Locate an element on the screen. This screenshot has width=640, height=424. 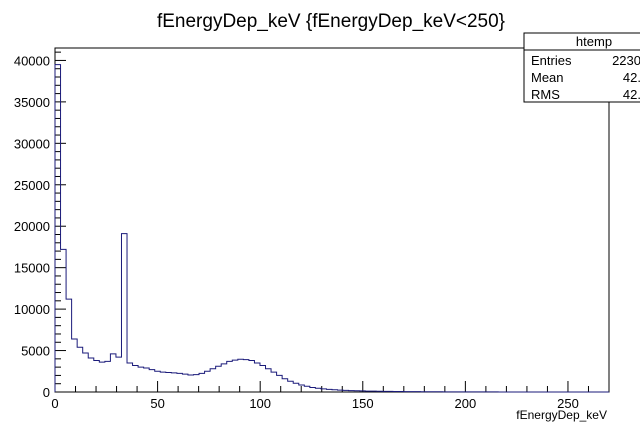
y-tick-label: 20000 is located at coordinates (32, 226).